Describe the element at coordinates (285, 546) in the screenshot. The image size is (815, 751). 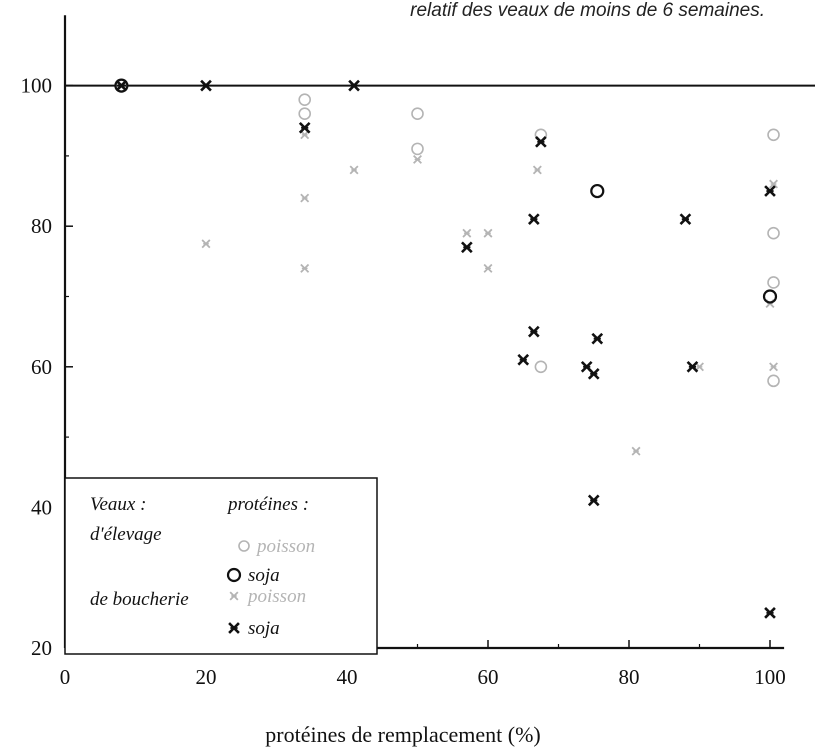
I see `legend-label-elevage-poisson: poisson` at that location.